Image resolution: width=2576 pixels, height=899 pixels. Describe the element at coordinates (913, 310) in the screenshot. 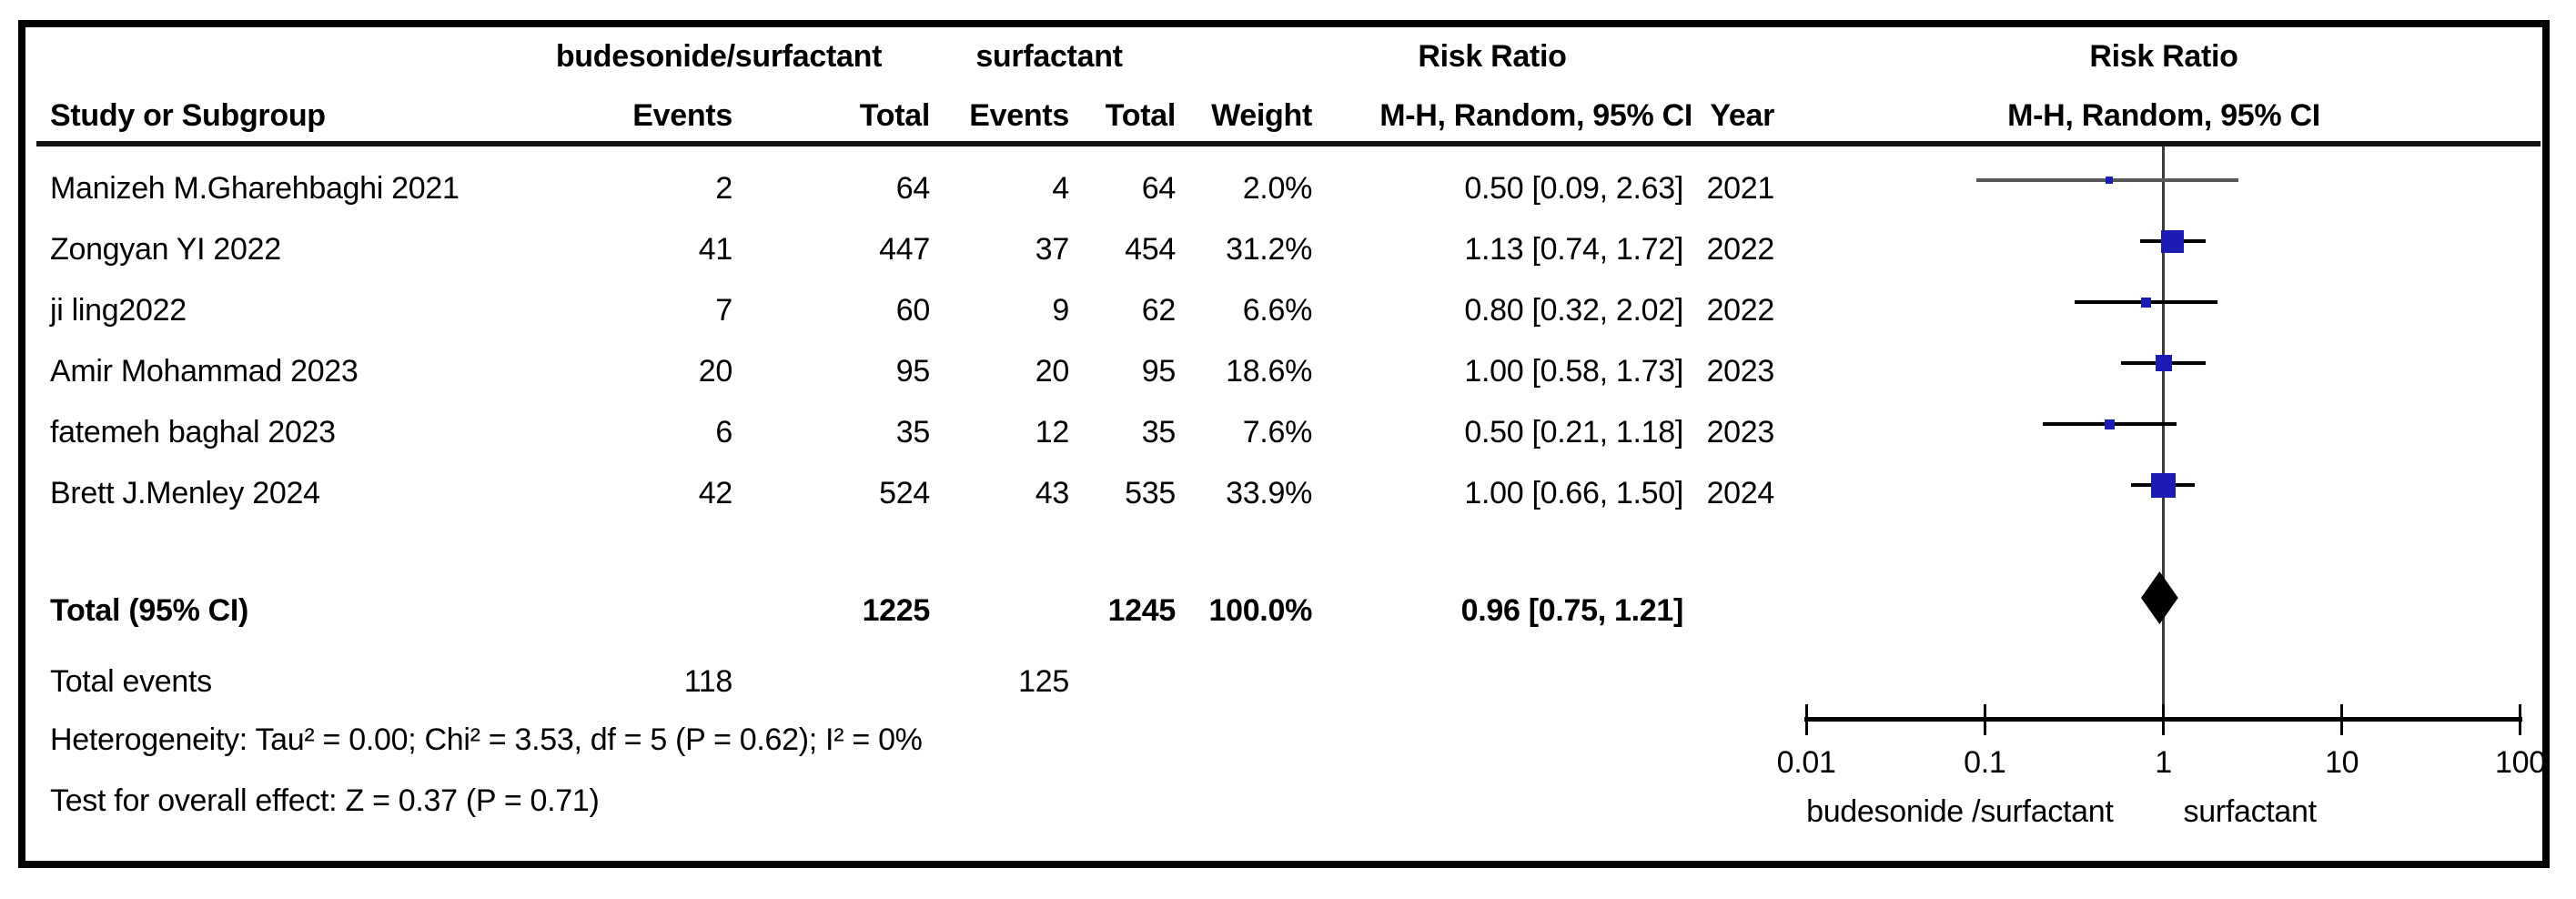

I see `study-total-treatment: 60` at that location.